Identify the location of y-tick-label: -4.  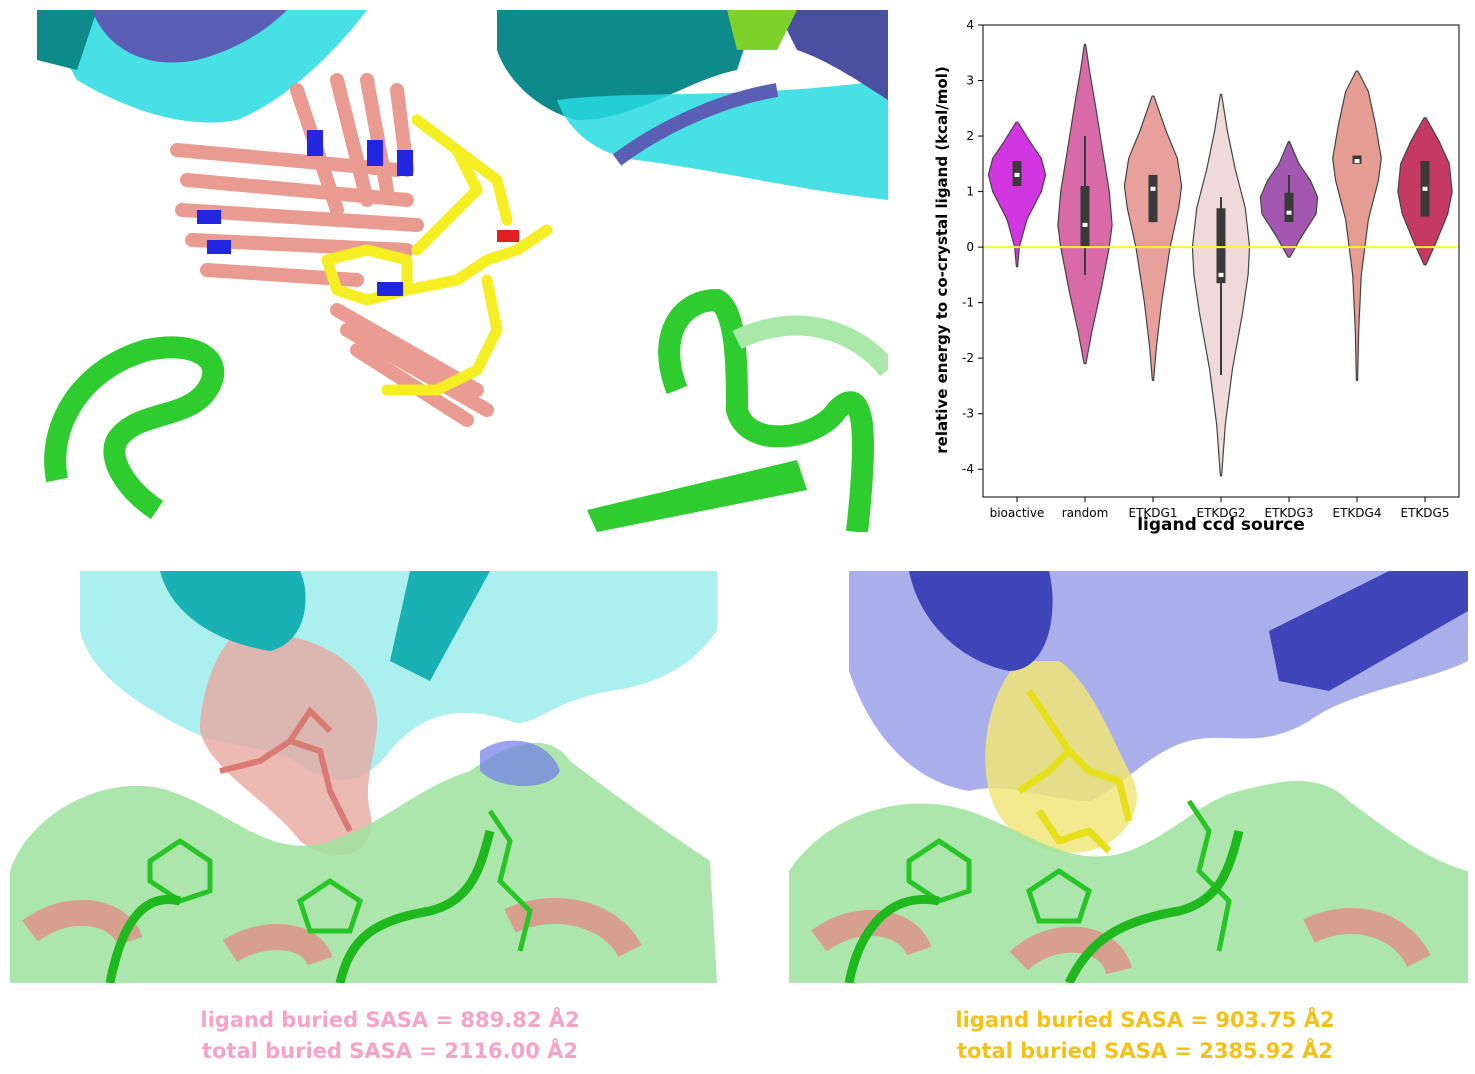
(968, 469).